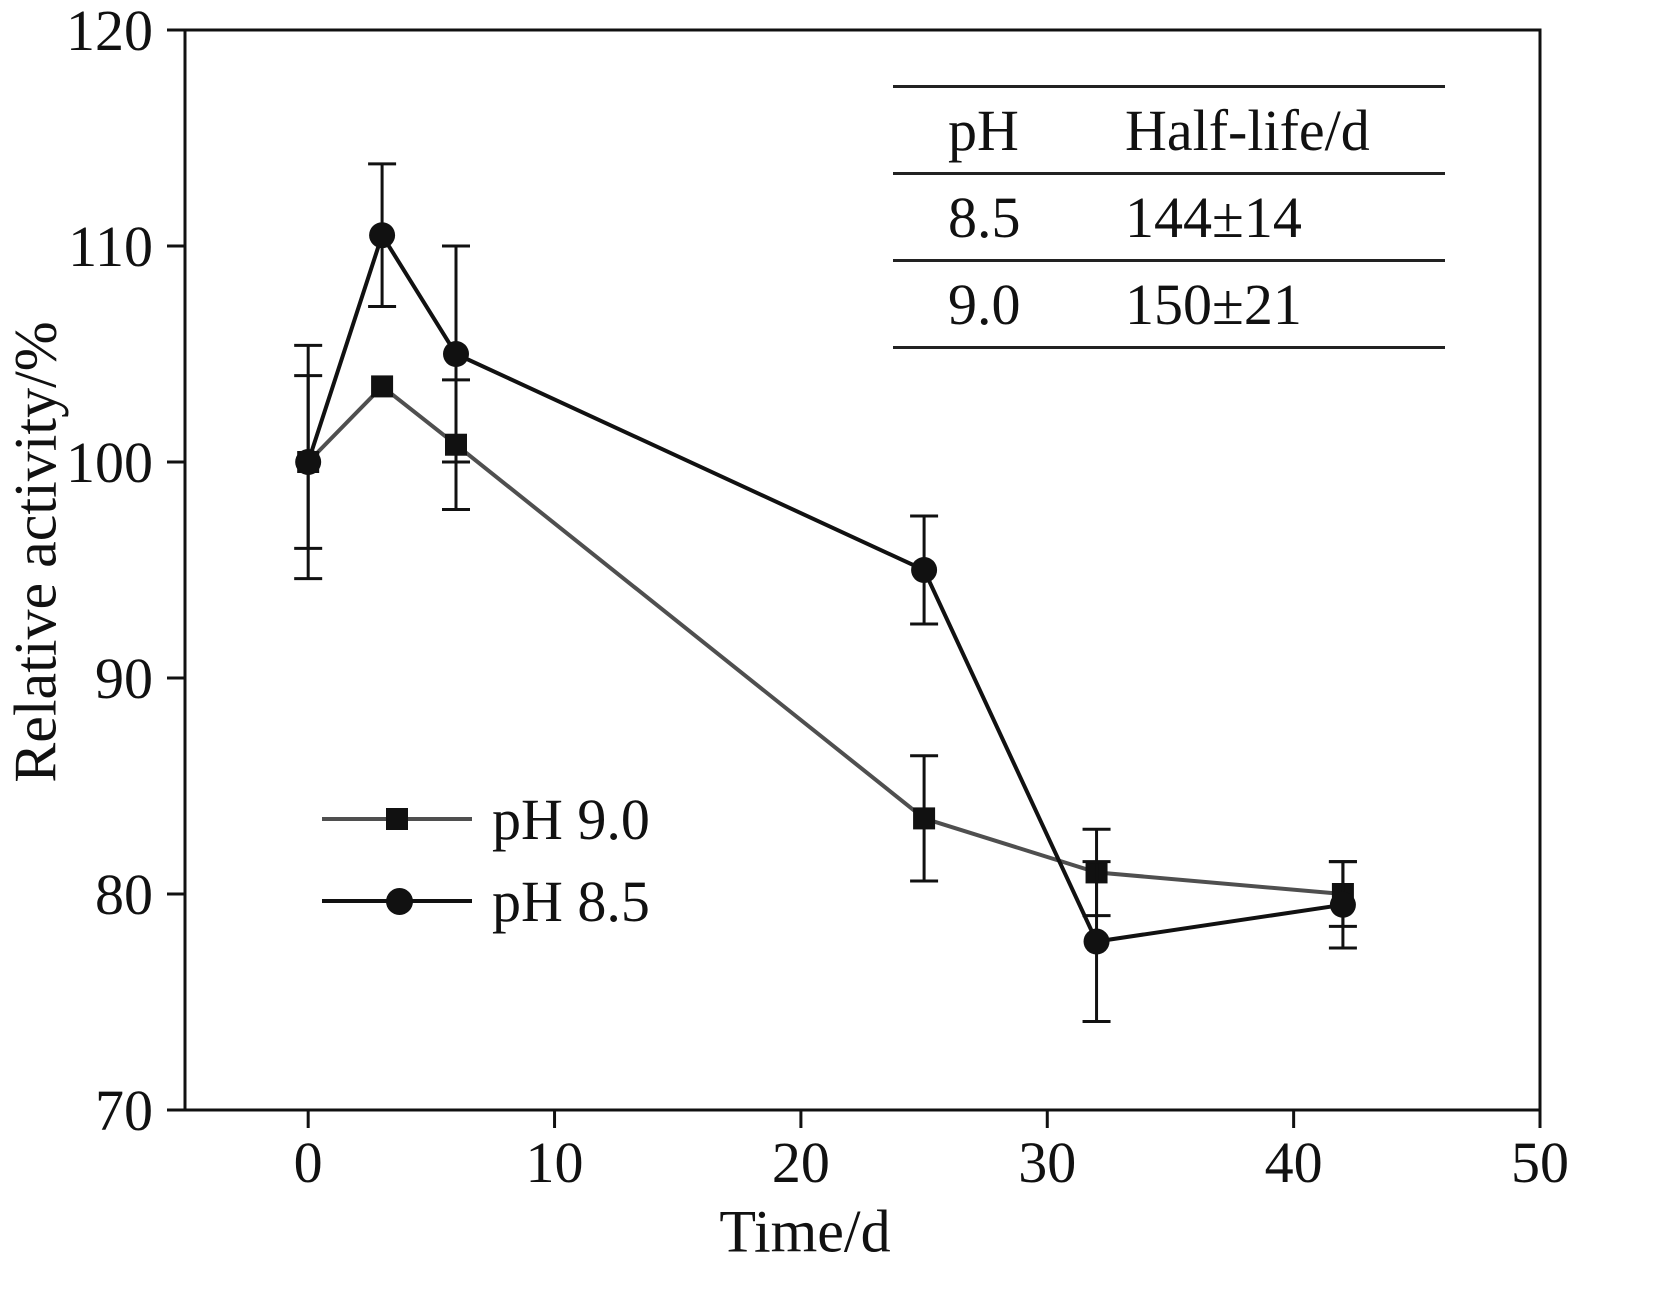 The width and height of the screenshot is (1656, 1305). I want to click on table-header-ph: pH, so click(983, 130).